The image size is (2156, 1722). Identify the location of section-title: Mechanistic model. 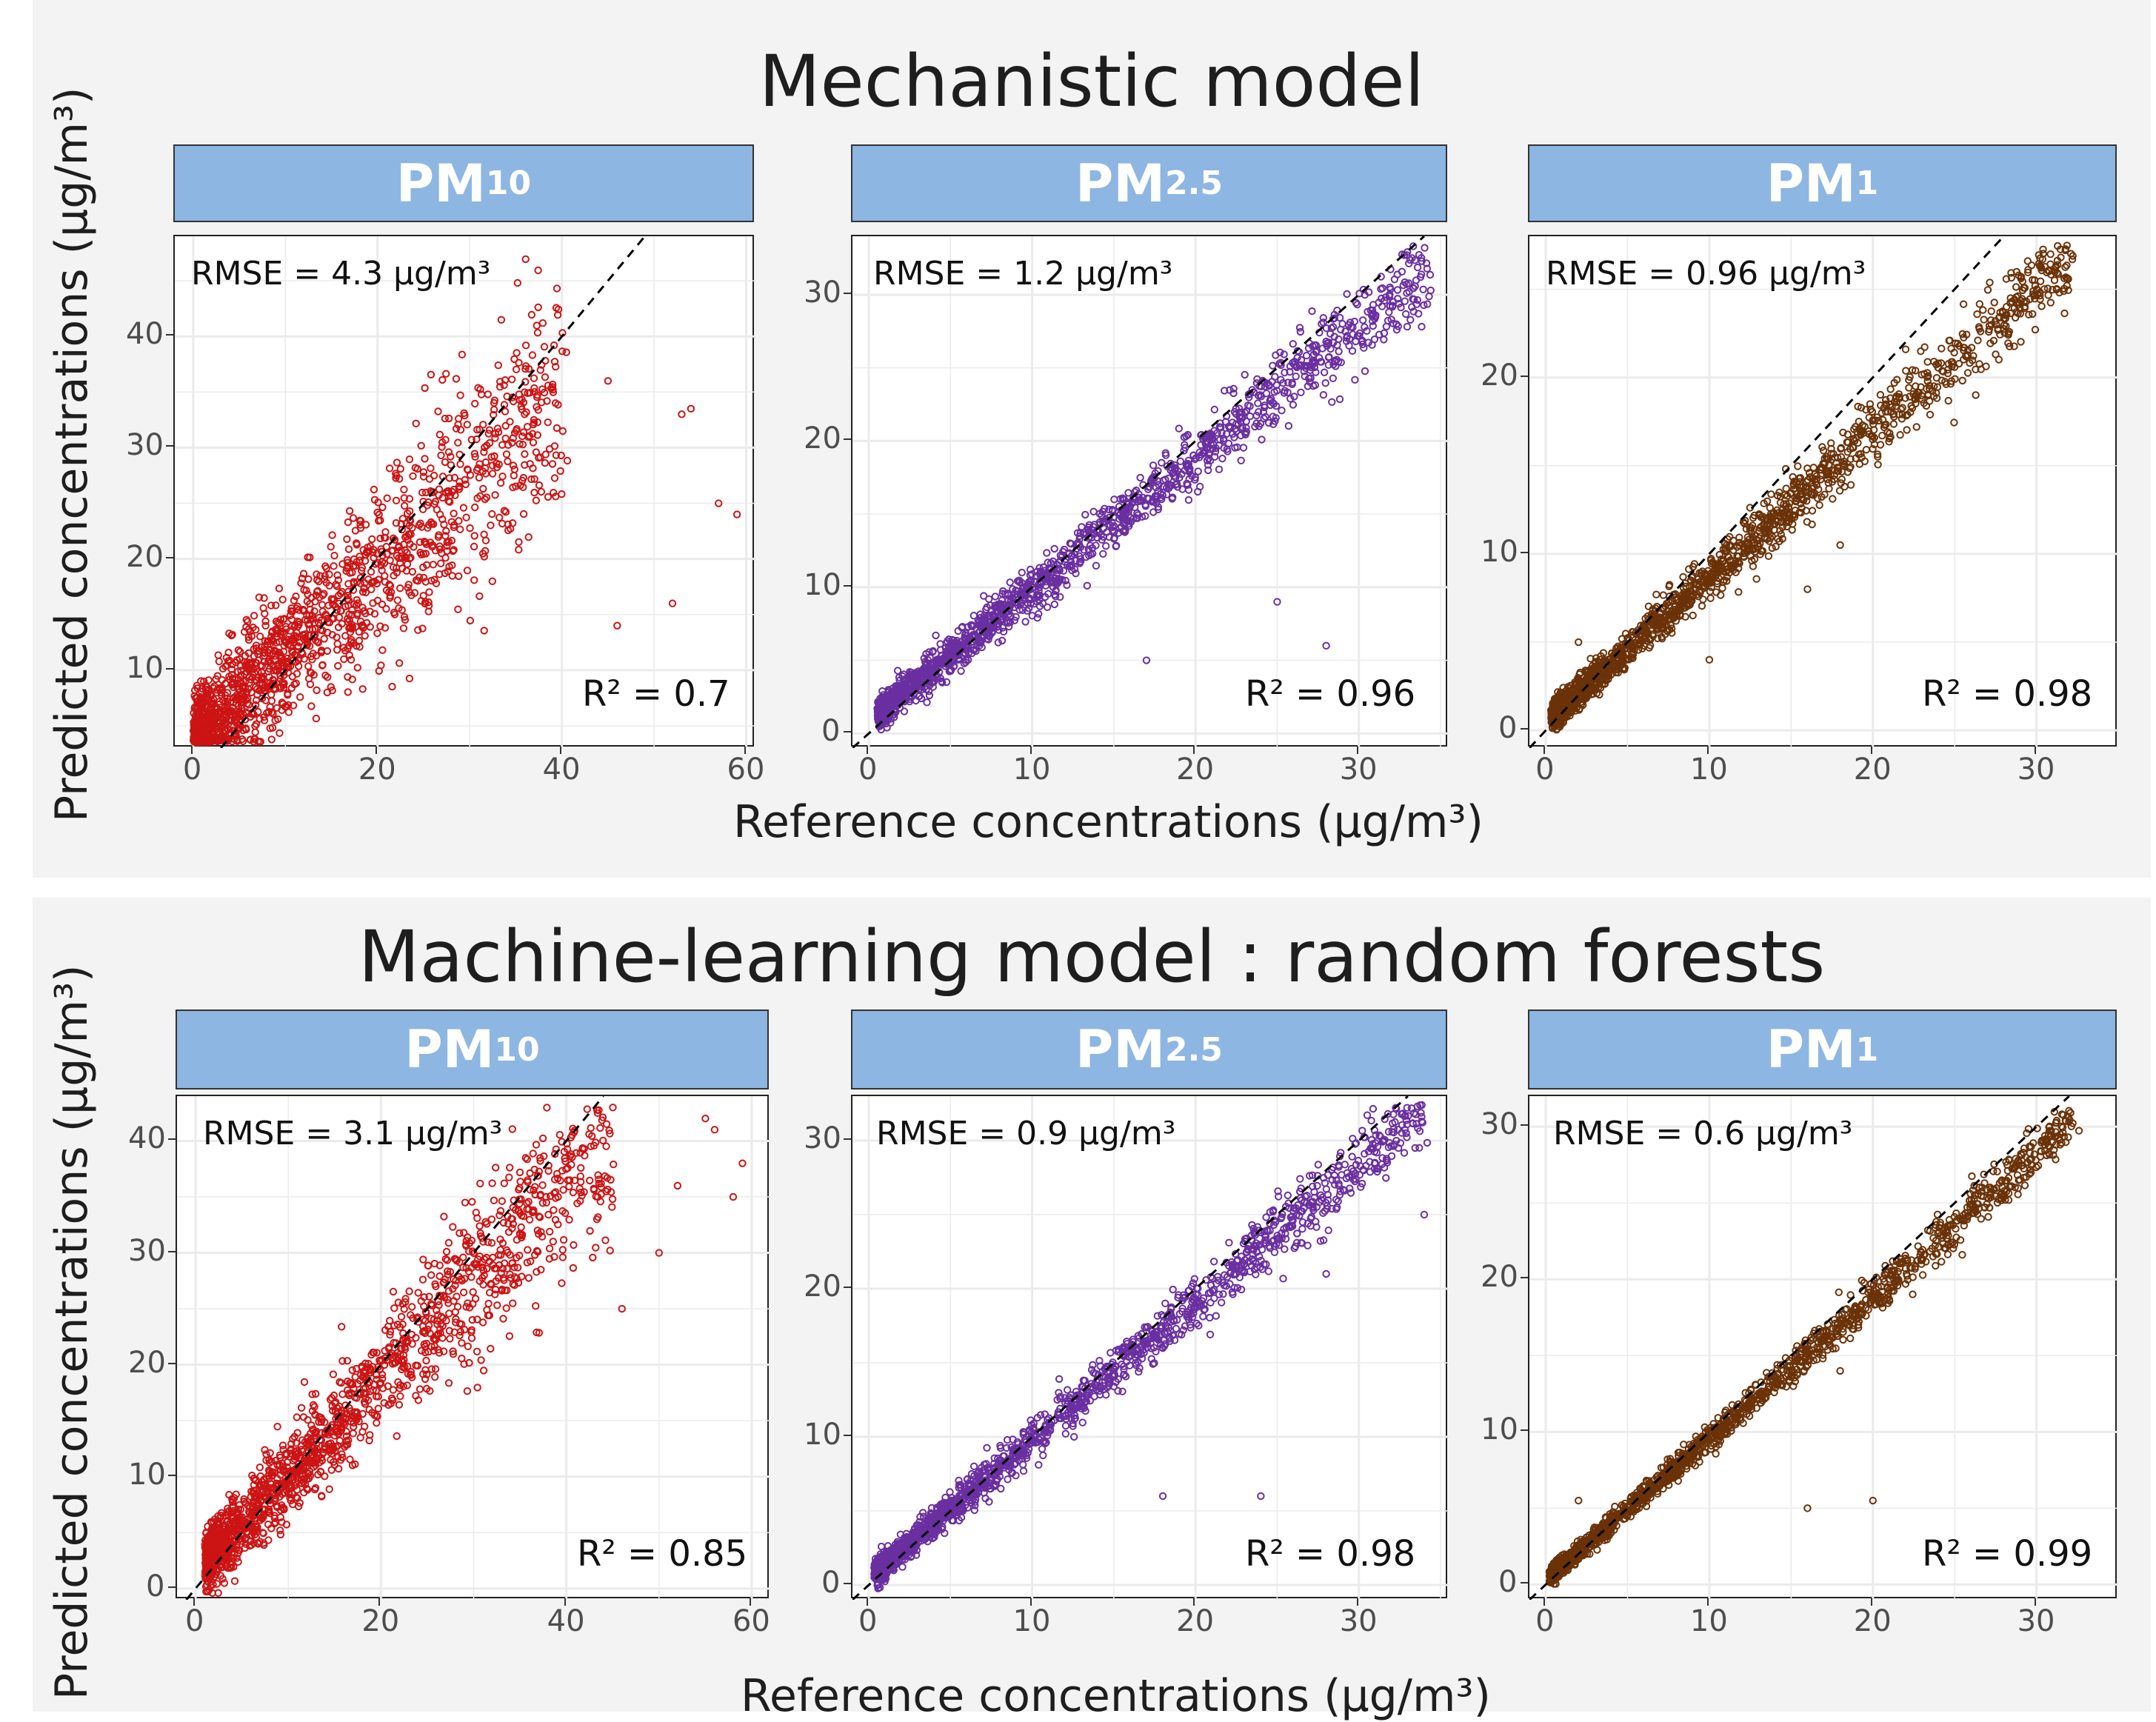
(1092, 81).